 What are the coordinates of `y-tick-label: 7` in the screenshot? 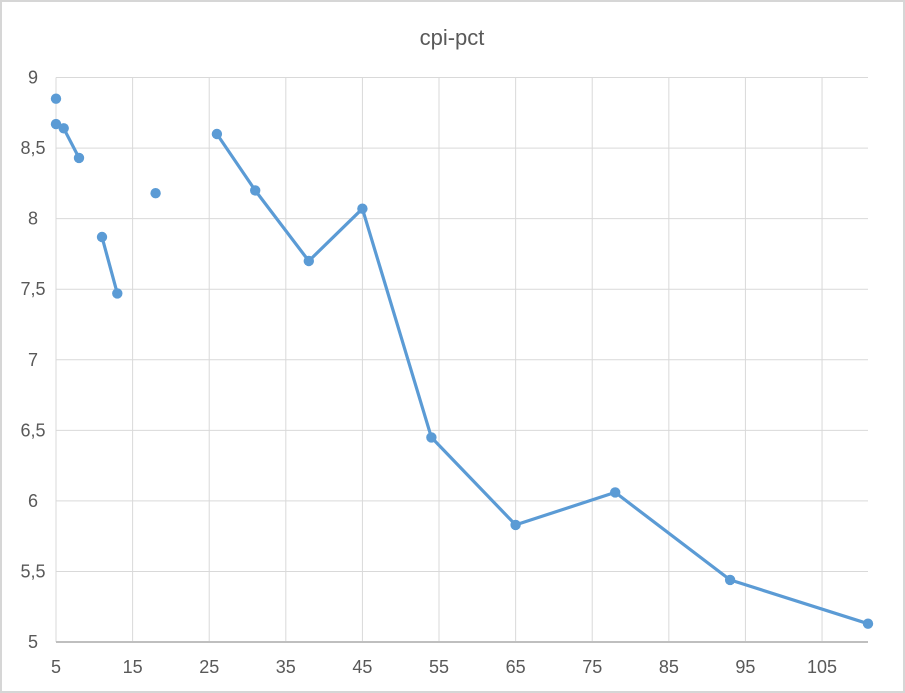 It's located at (33, 360).